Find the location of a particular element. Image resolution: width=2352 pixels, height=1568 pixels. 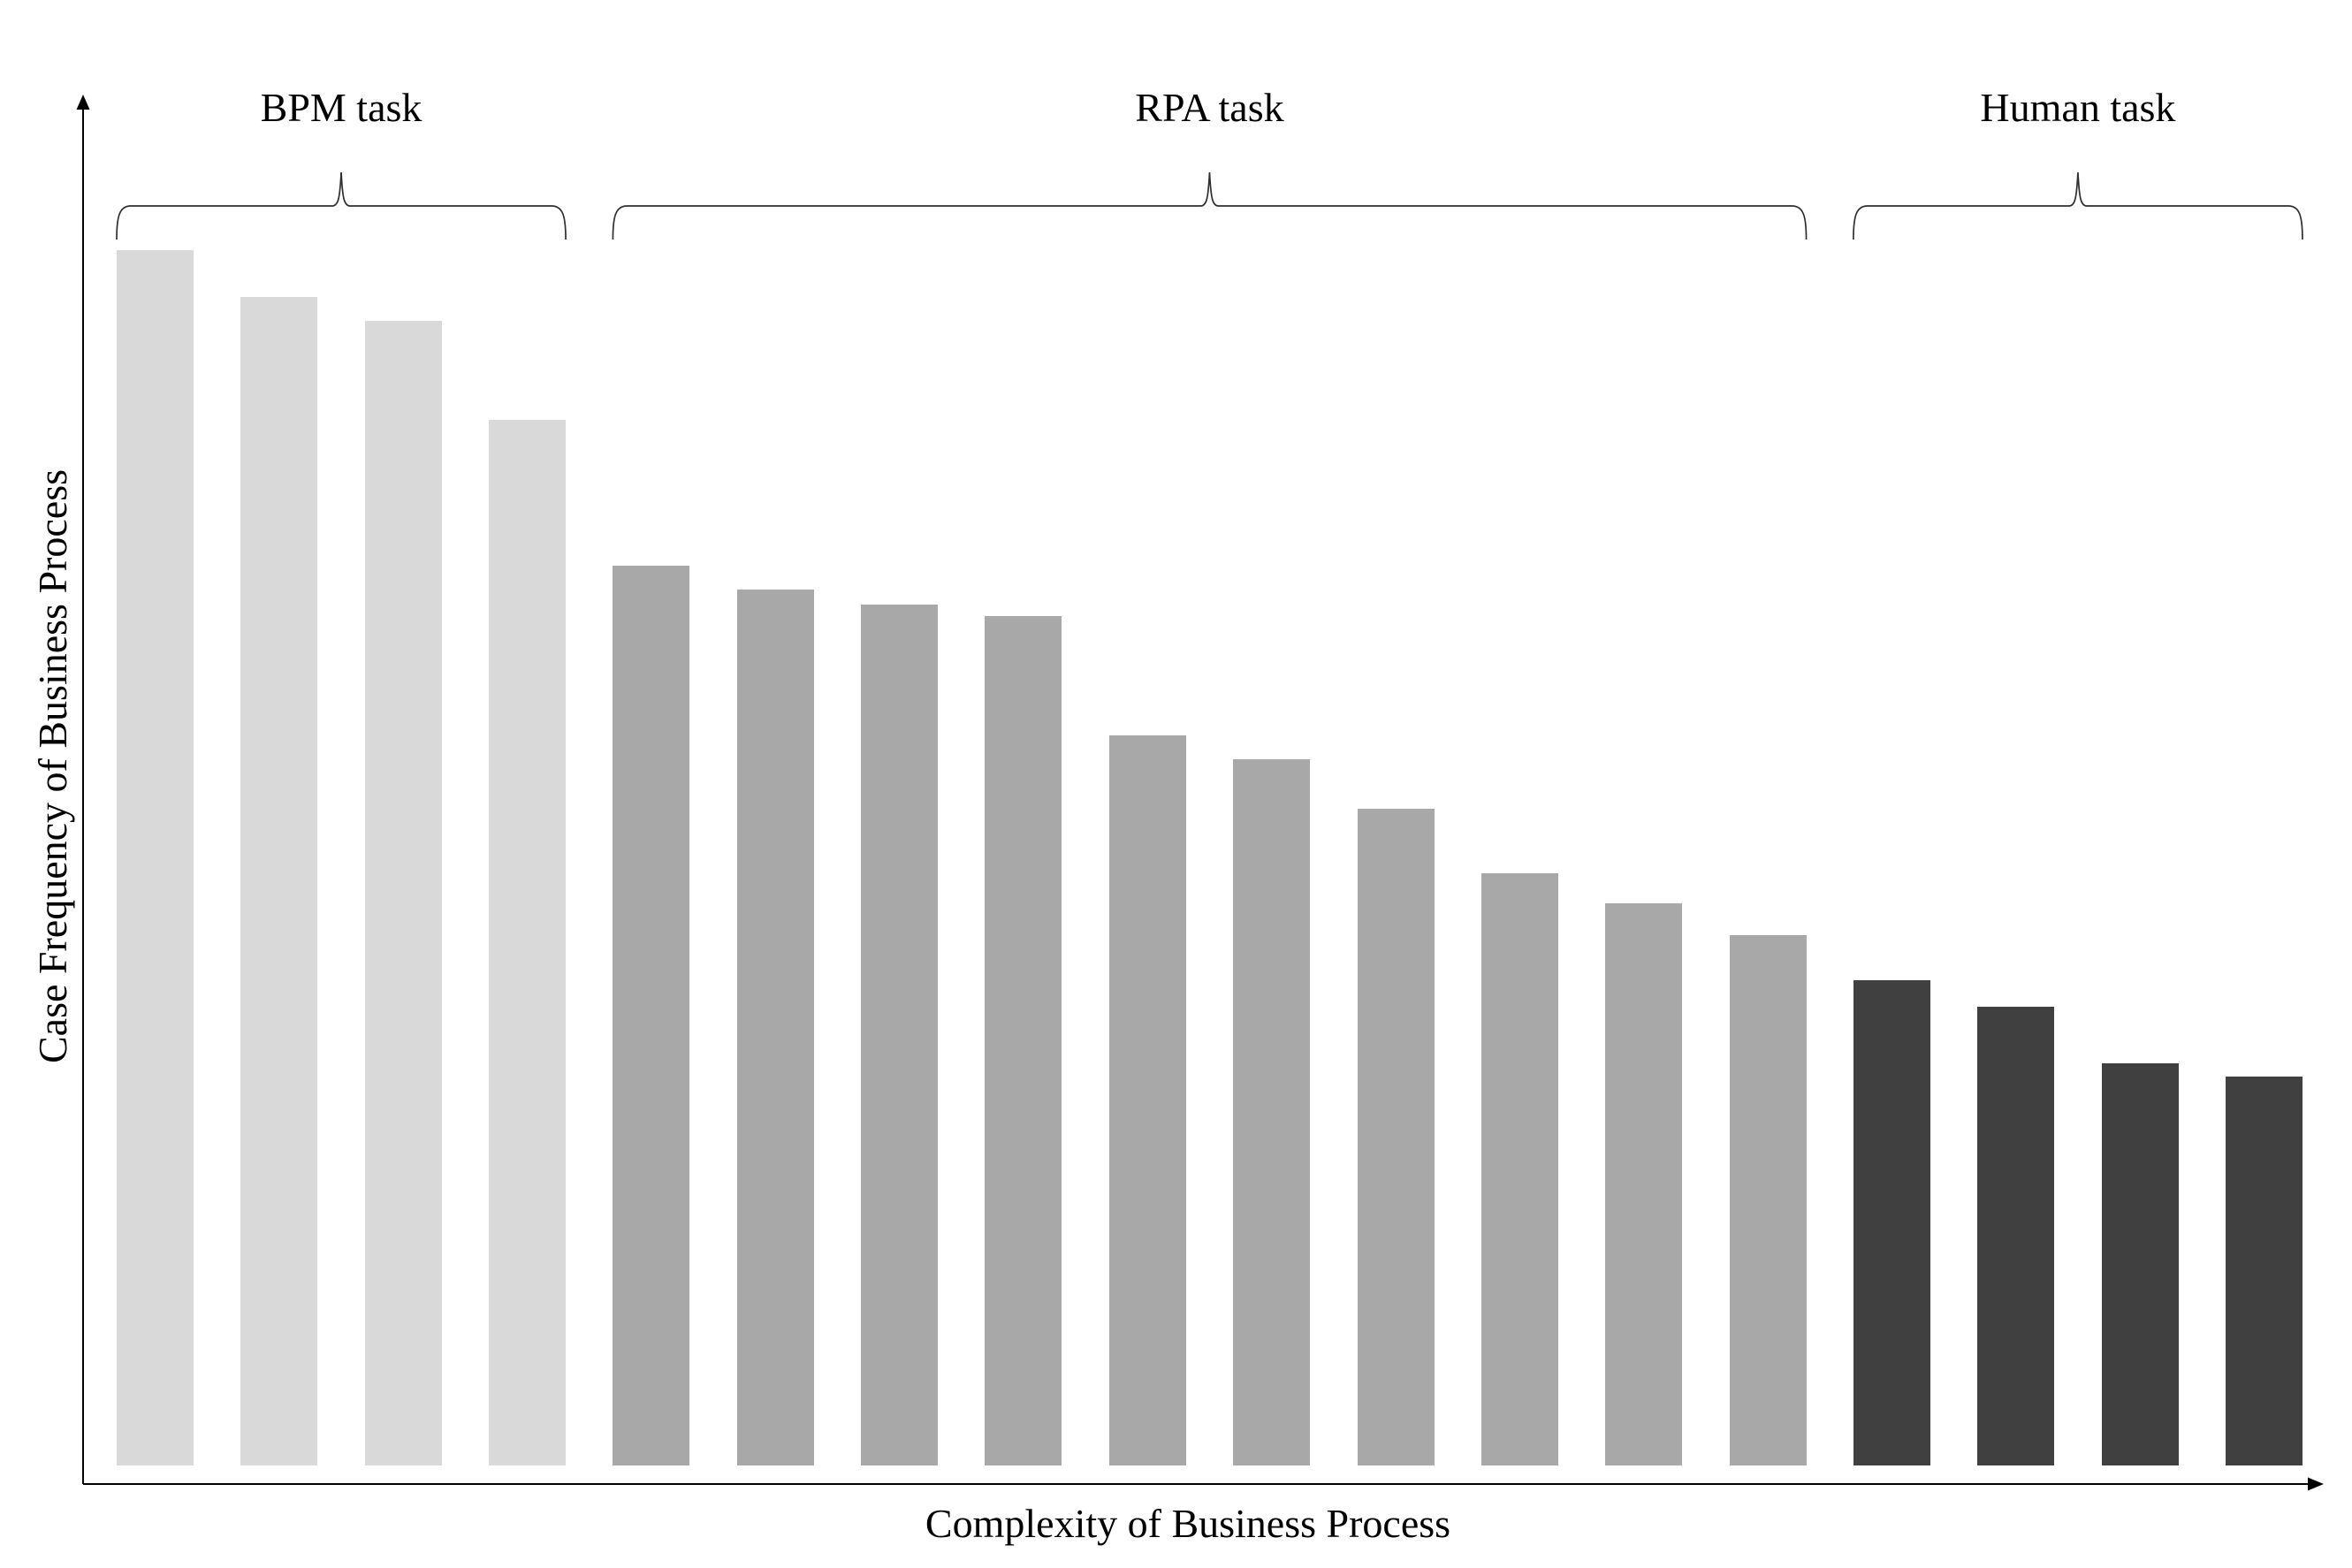

x-axis-arrow-icon is located at coordinates (2316, 1484).